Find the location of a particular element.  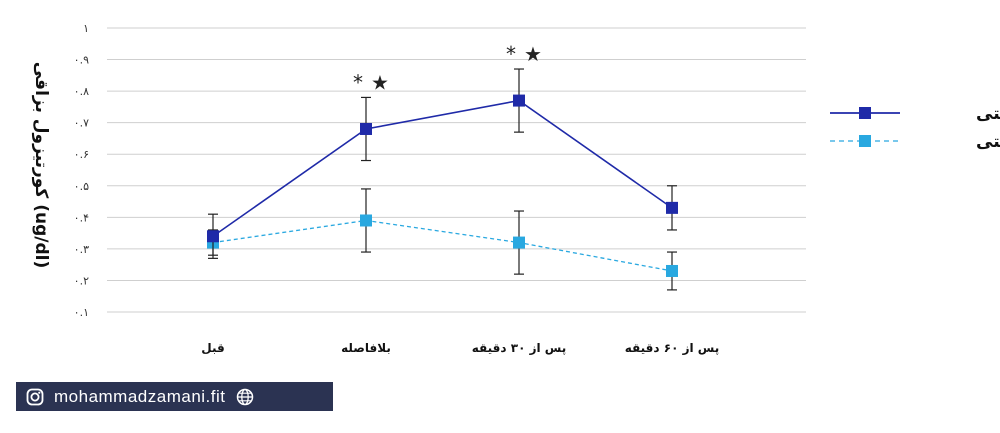

y-tick-label: ۰.۲ is located at coordinates (81, 280).